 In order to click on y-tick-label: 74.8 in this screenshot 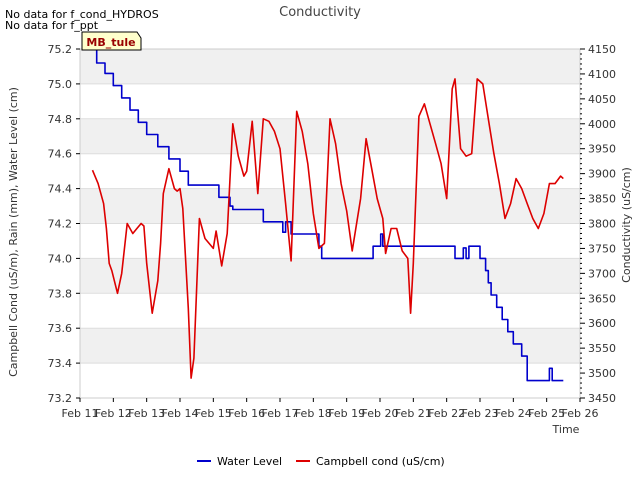, I will do `click(60, 119)`.